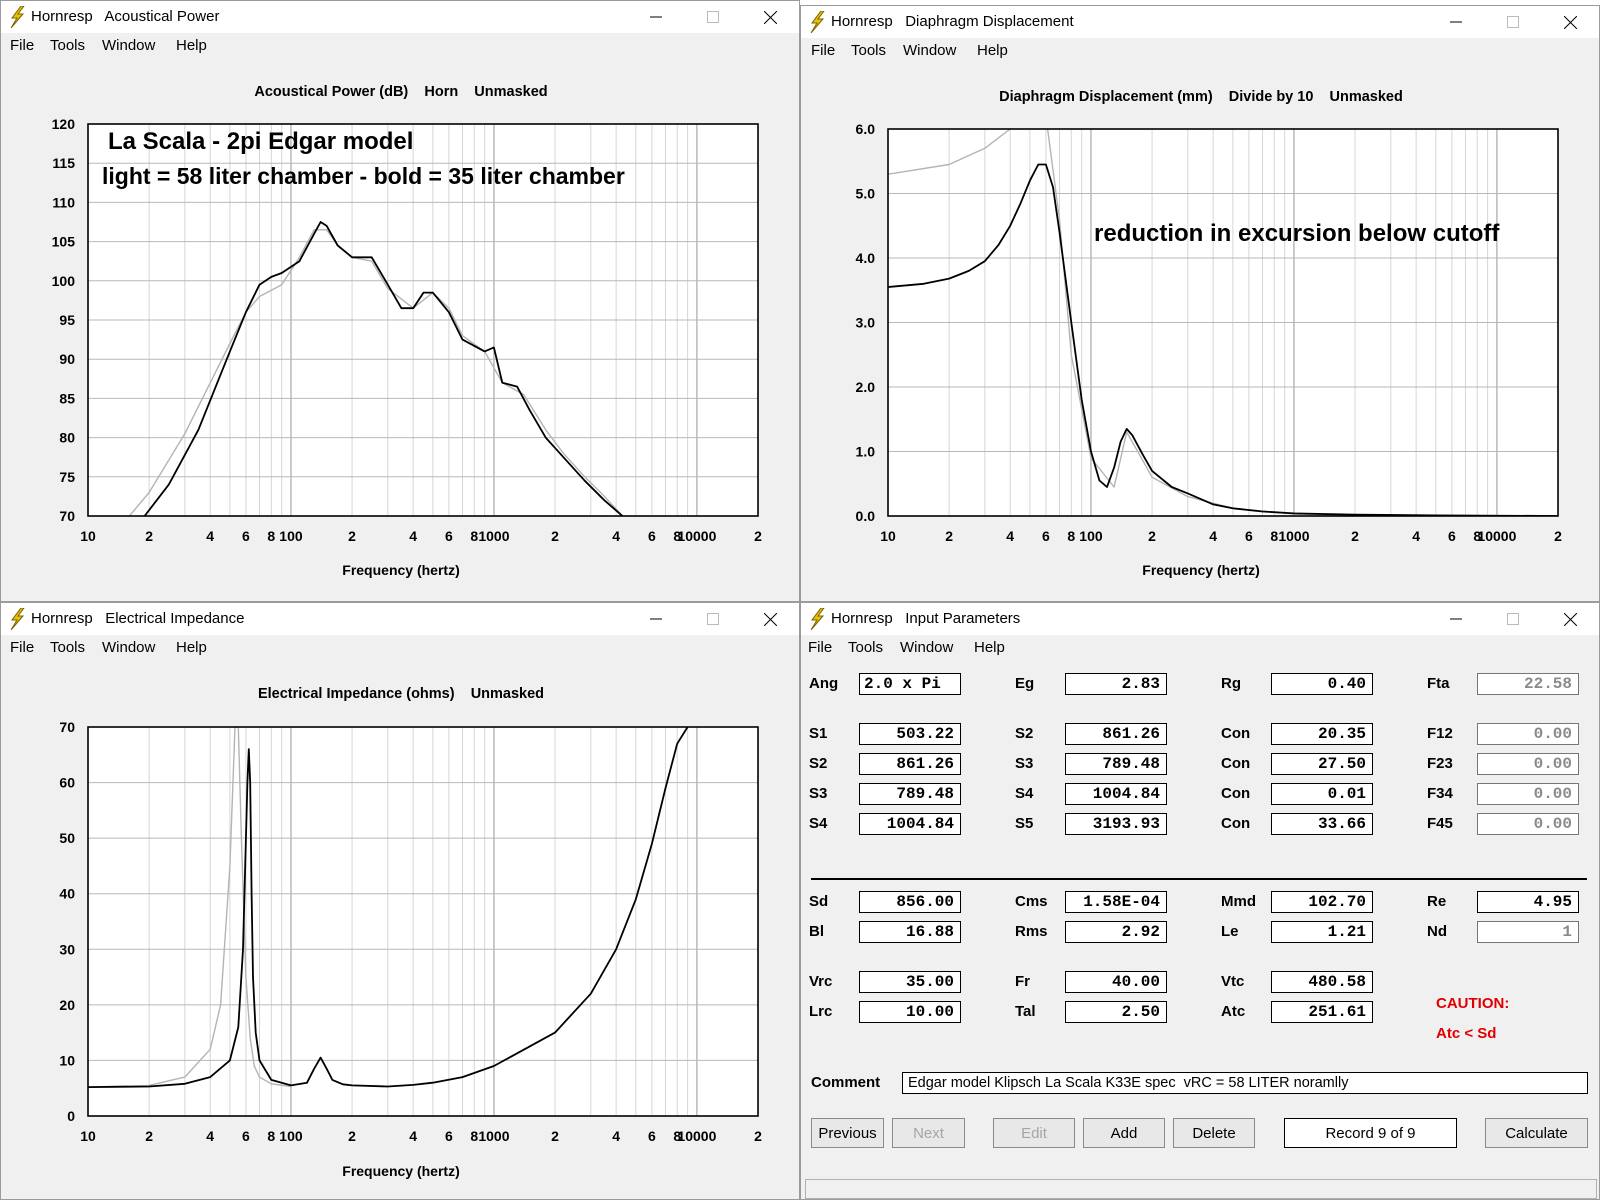 This screenshot has width=1600, height=1200. What do you see at coordinates (1200, 22) in the screenshot?
I see `title-bar: Hornresp Diaphragm Displacement` at bounding box center [1200, 22].